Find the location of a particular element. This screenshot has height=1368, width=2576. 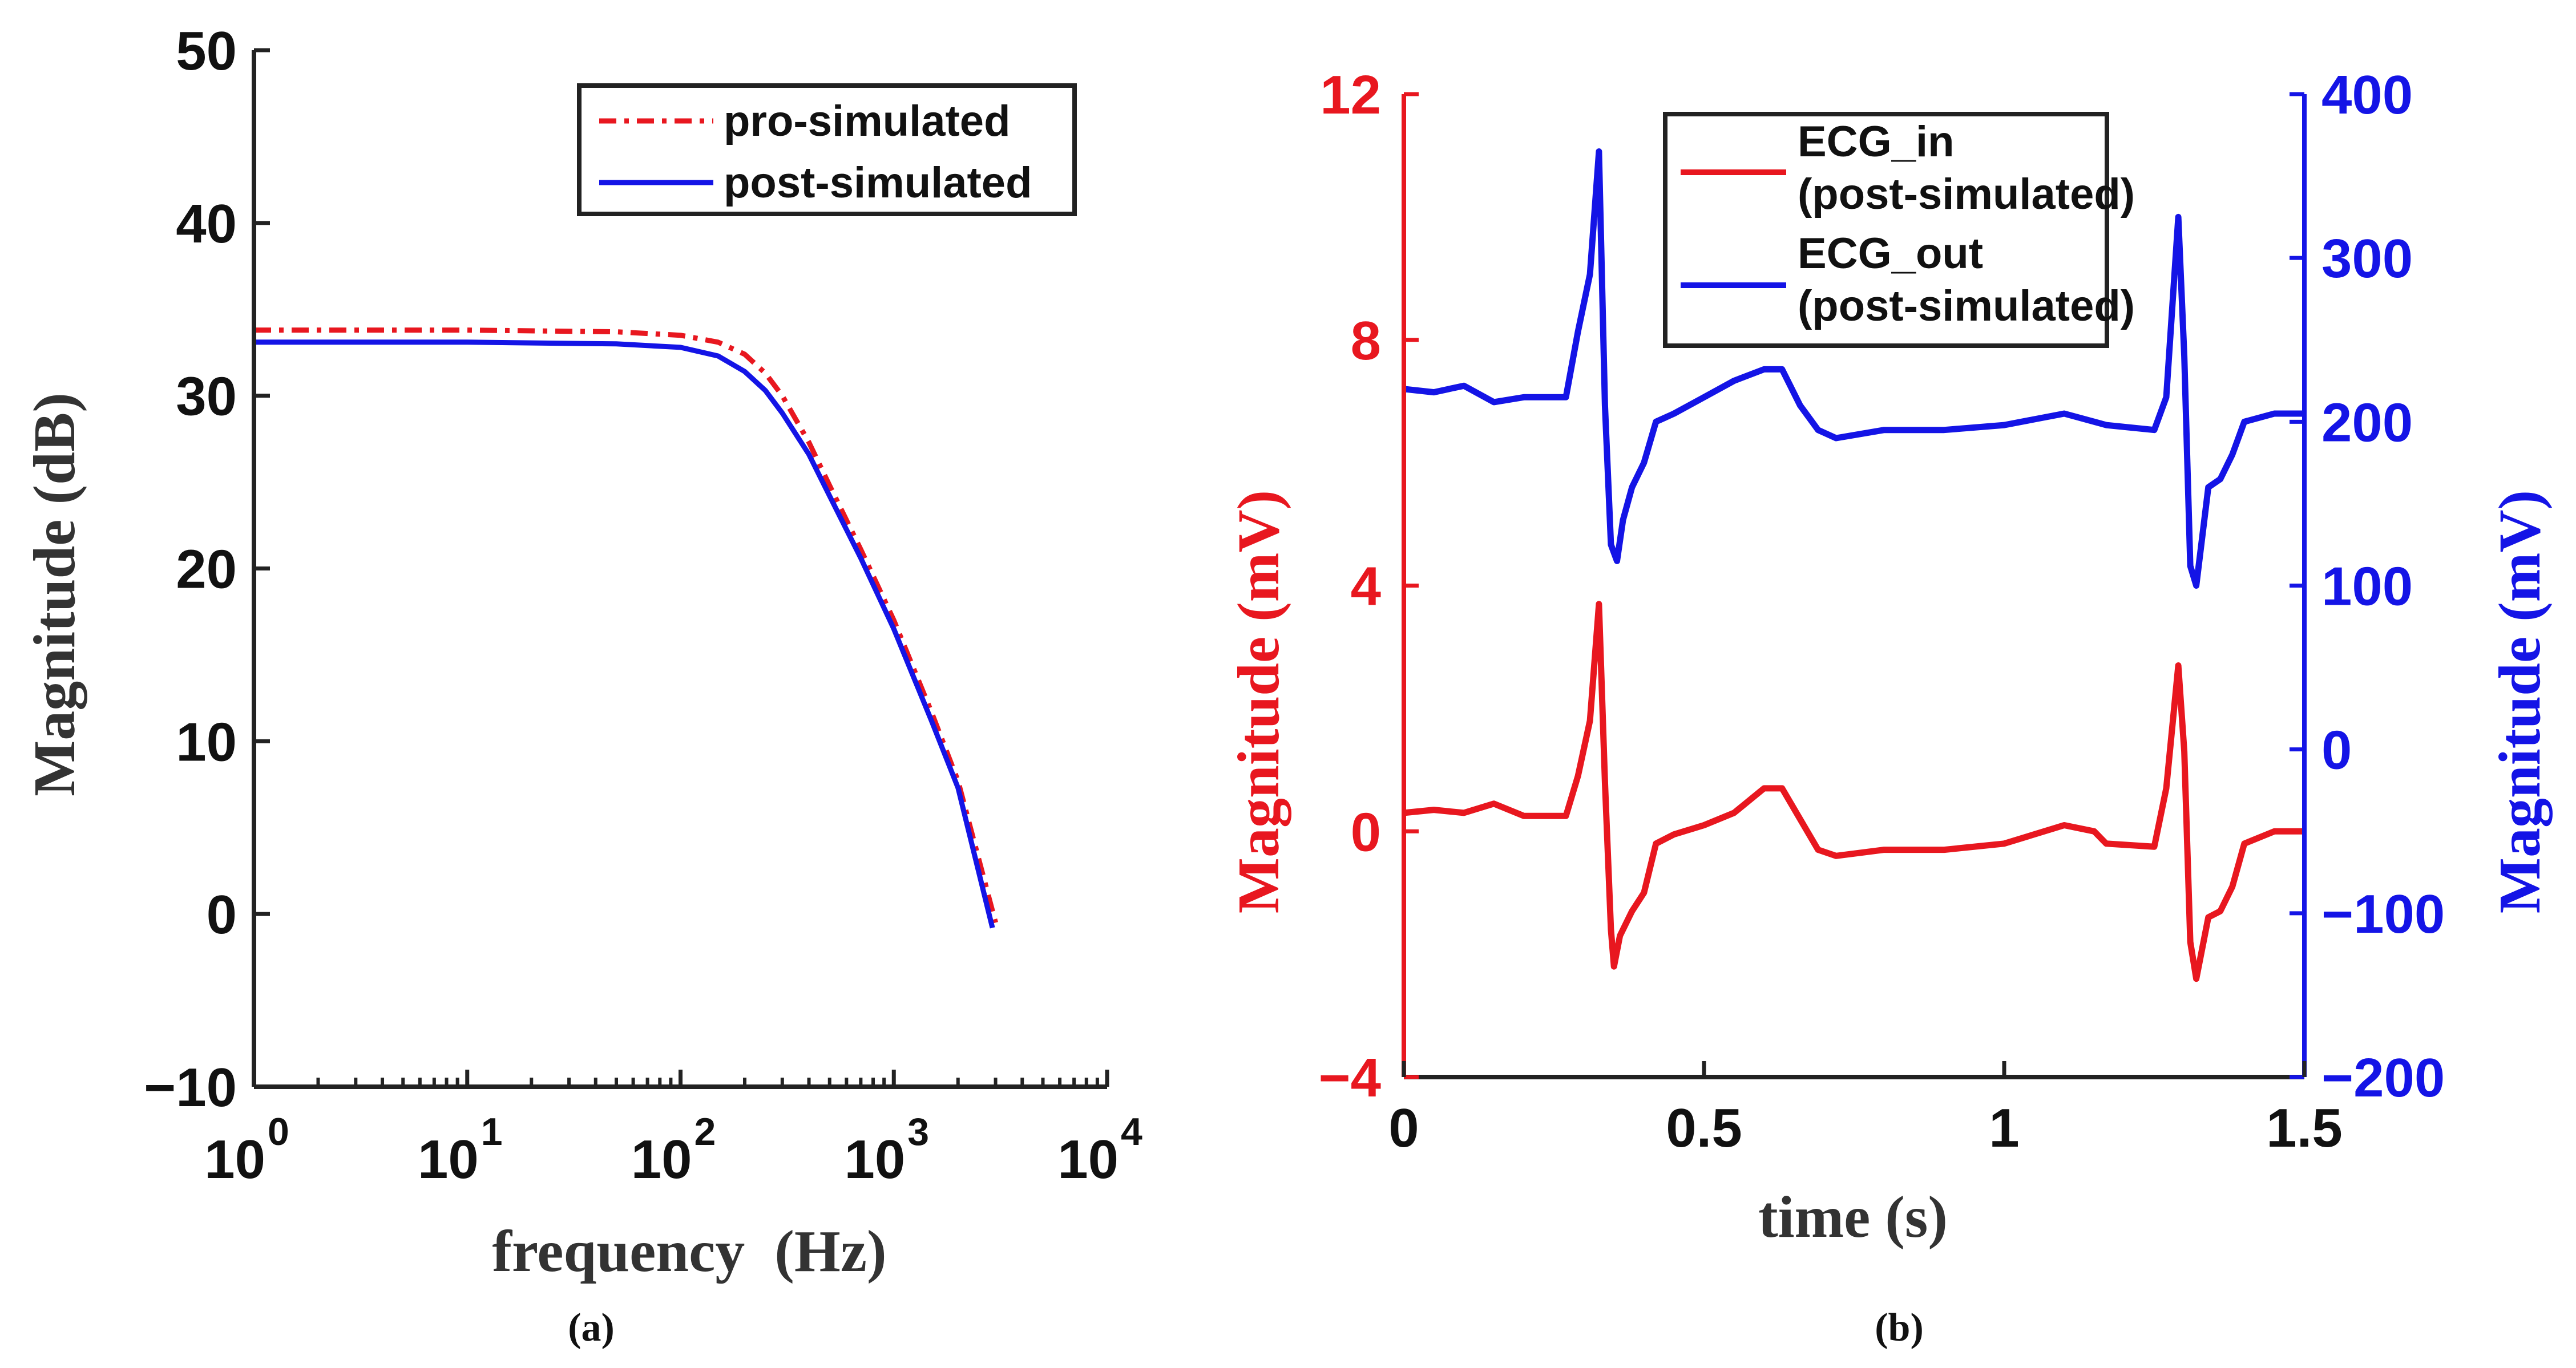

chart-b-y-left-tick-label: 4 is located at coordinates (1366, 586).